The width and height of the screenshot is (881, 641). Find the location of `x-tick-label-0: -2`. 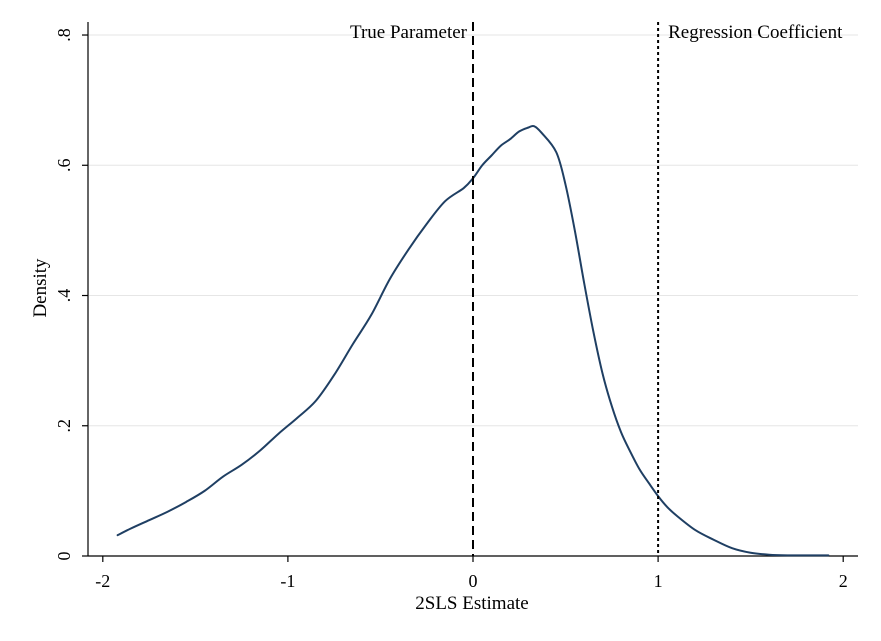

x-tick-label-0: -2 is located at coordinates (102, 581).